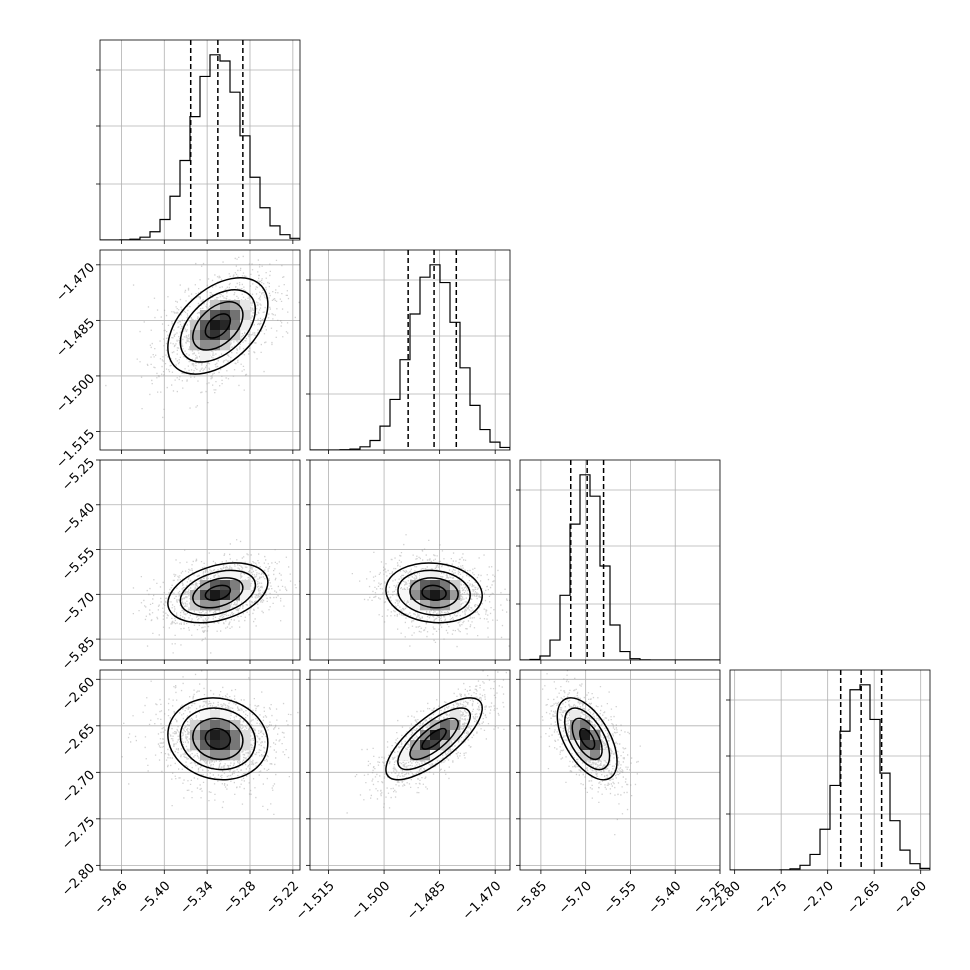 The height and width of the screenshot is (970, 970). I want to click on y-tick-label-3-2: −2.70, so click(78, 787).